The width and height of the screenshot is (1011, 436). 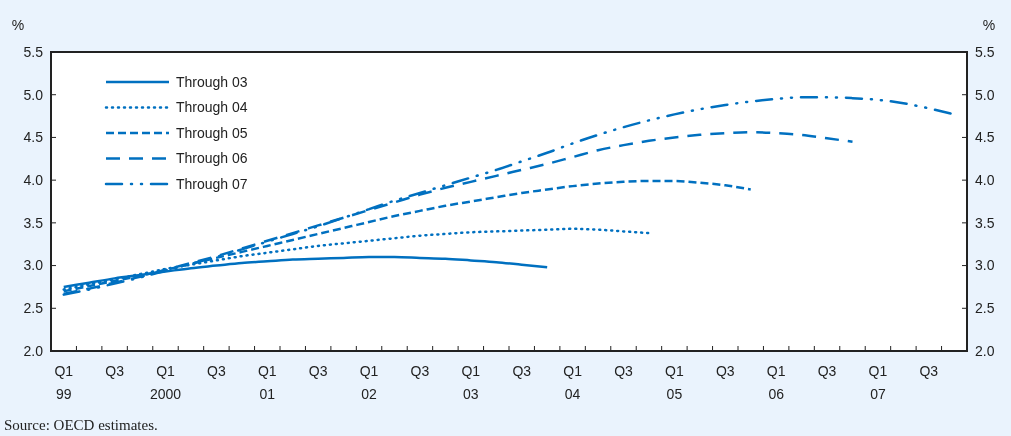 What do you see at coordinates (989, 25) in the screenshot?
I see `y2-axis-title: %` at bounding box center [989, 25].